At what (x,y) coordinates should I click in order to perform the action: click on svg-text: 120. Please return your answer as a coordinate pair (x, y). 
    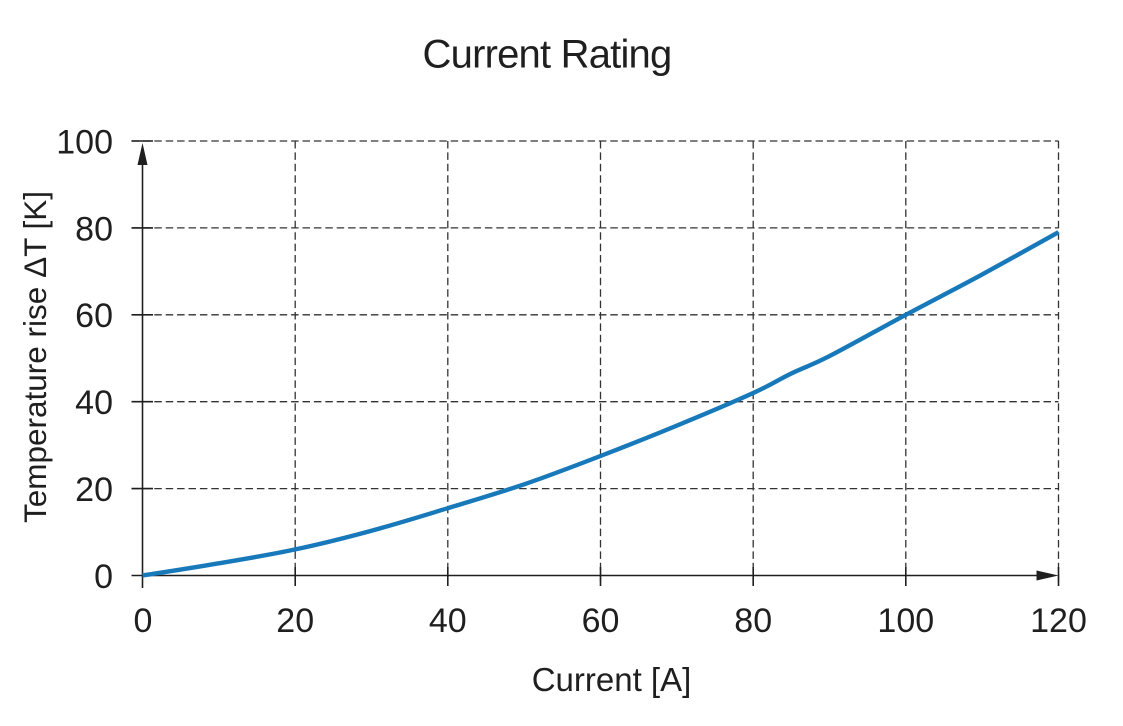
    Looking at the image, I should click on (1058, 621).